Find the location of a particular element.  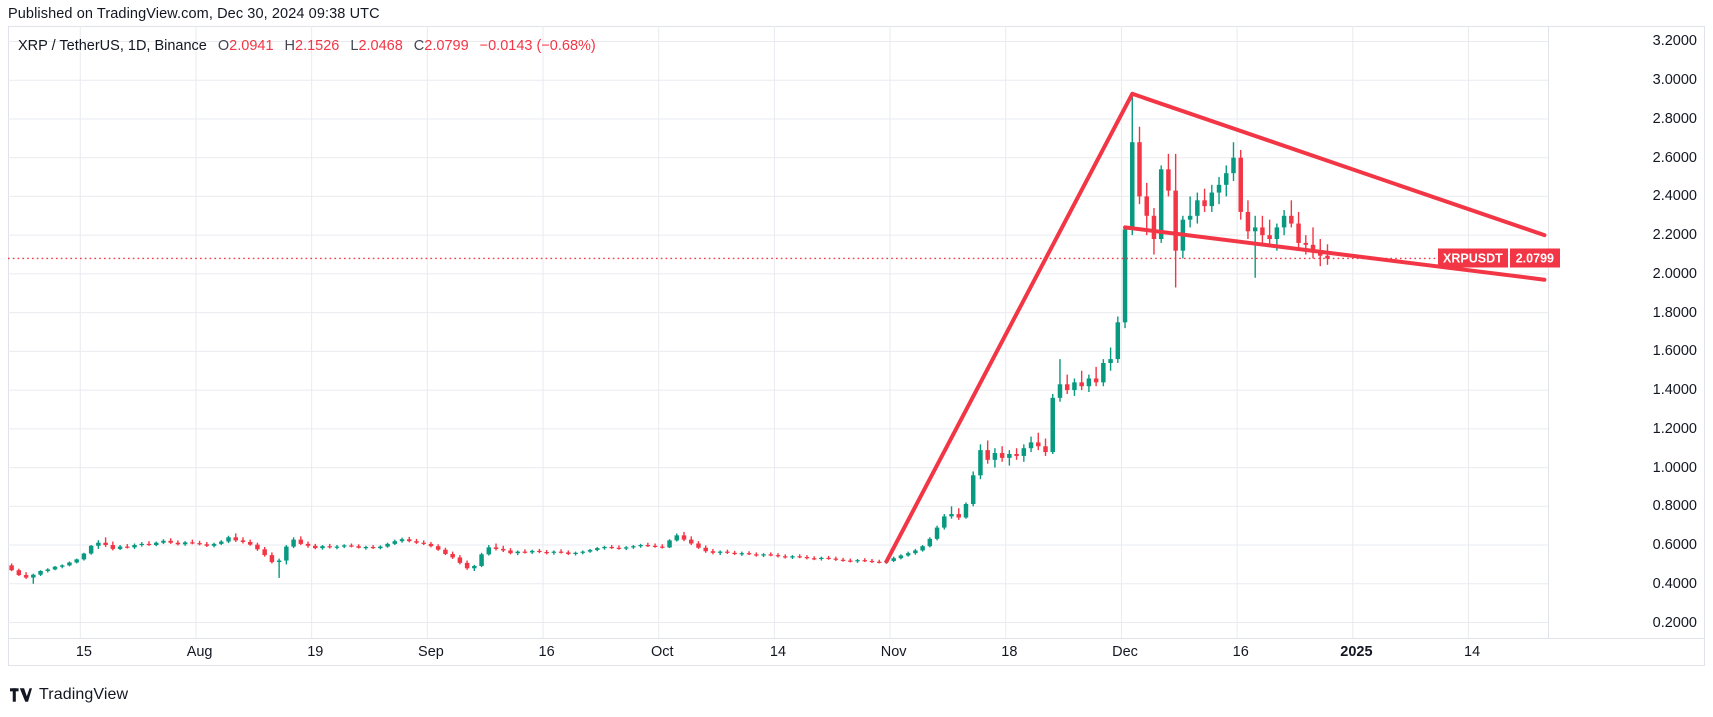

price-axis-tick: 0.6000 is located at coordinates (1674, 545).